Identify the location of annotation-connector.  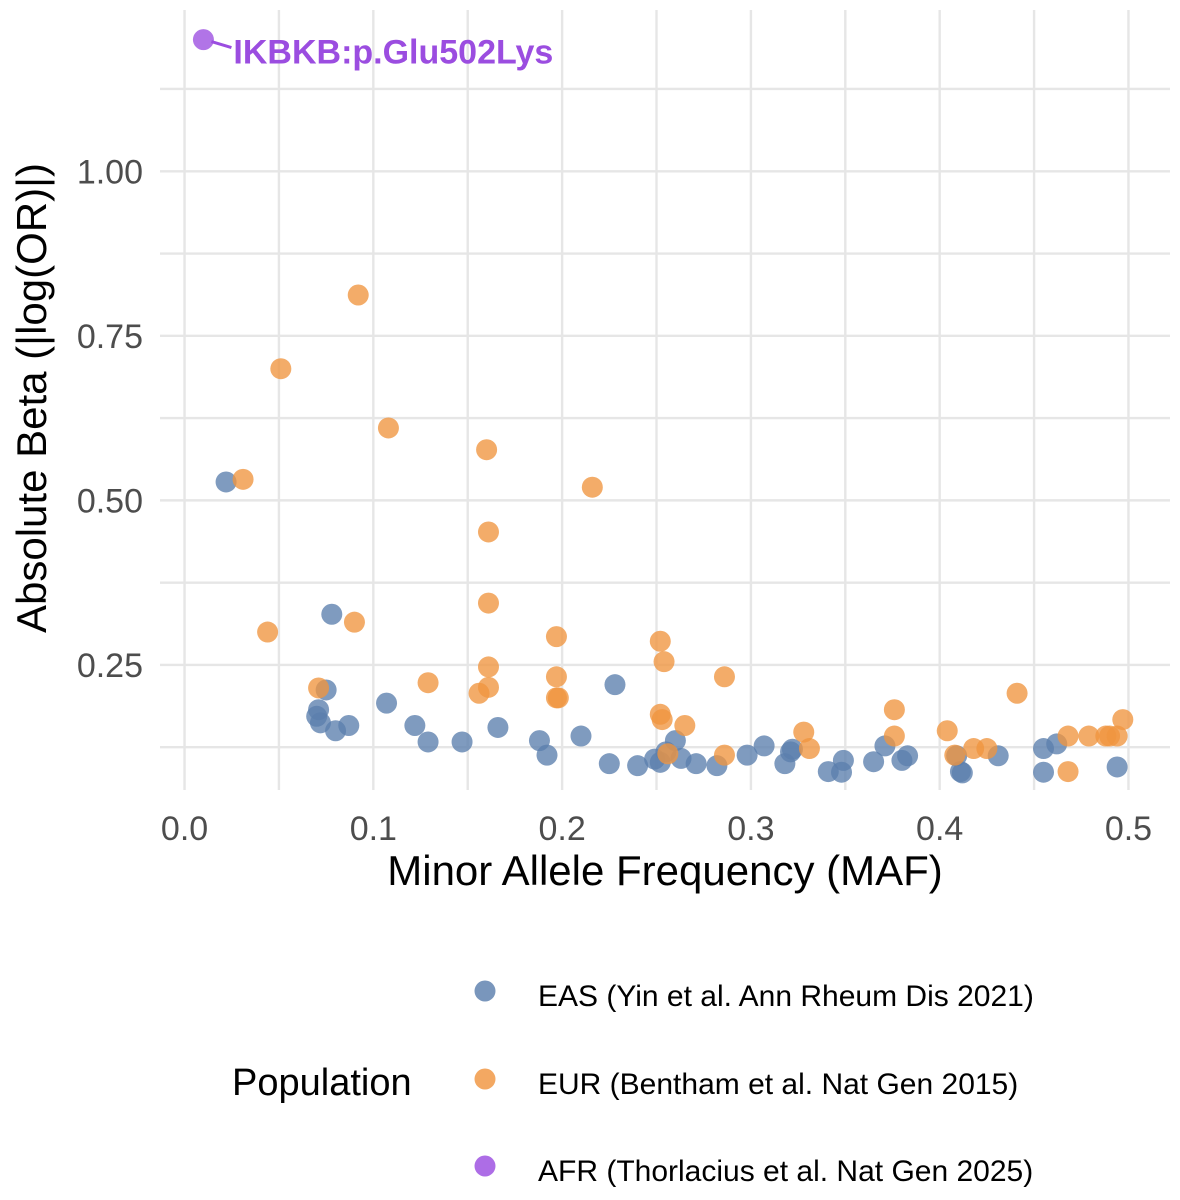
(221, 45).